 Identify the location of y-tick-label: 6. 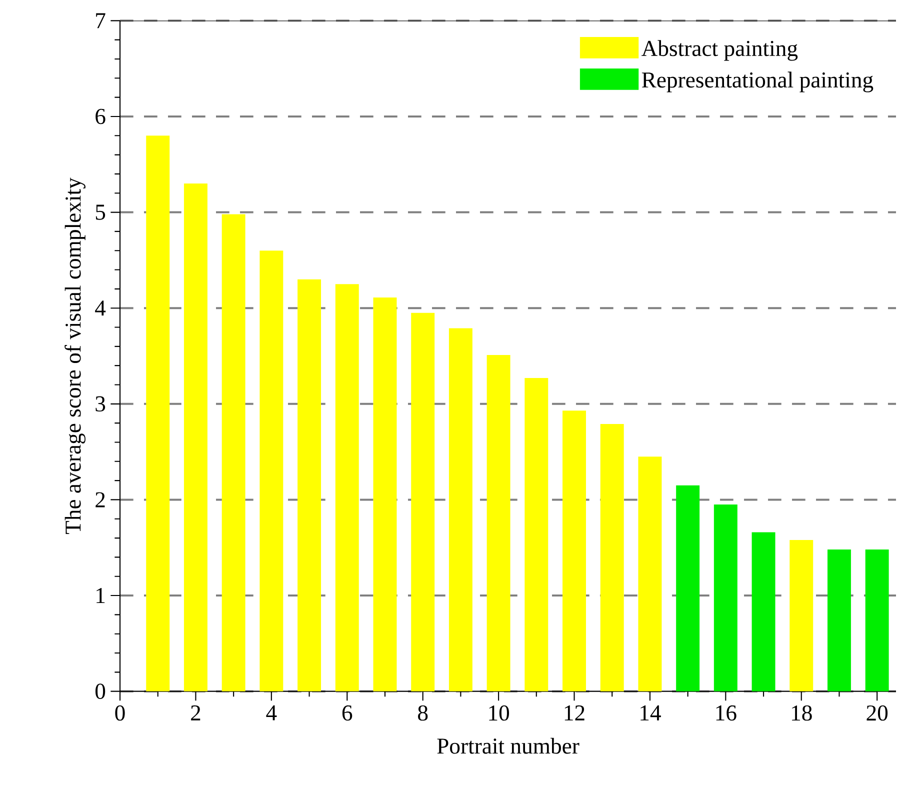
(101, 116).